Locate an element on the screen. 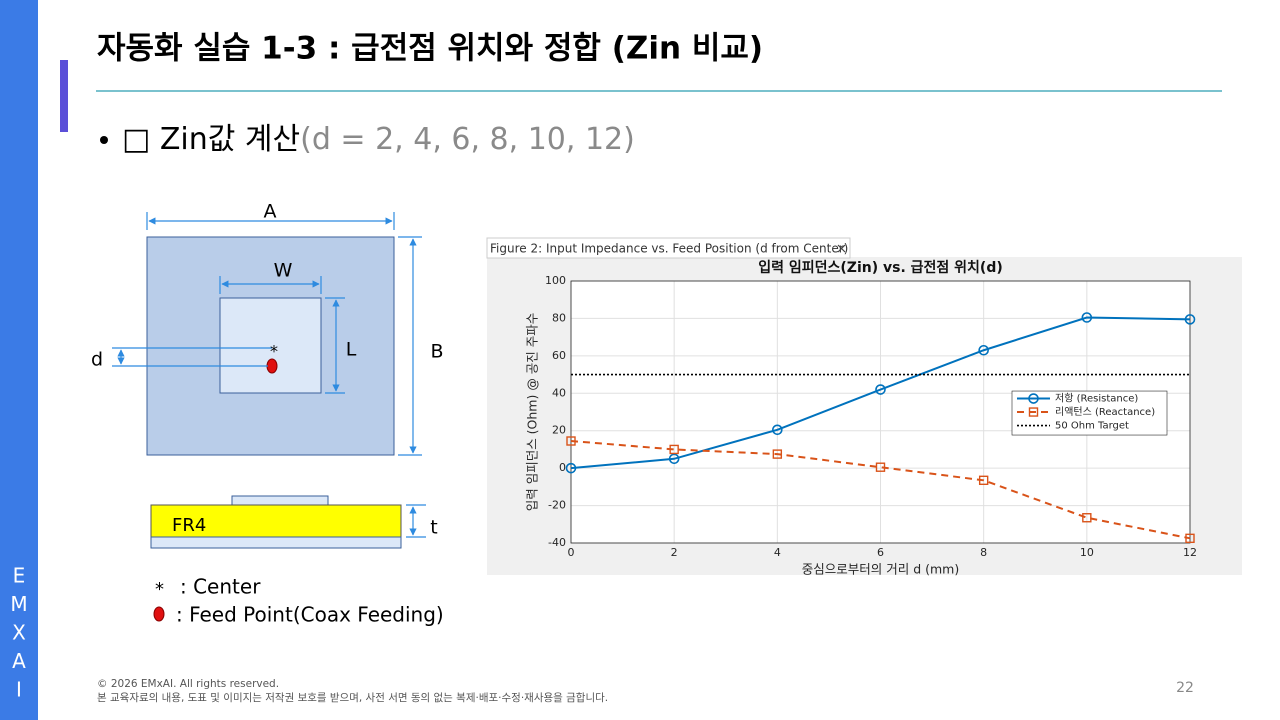  accent-bar is located at coordinates (64, 96).